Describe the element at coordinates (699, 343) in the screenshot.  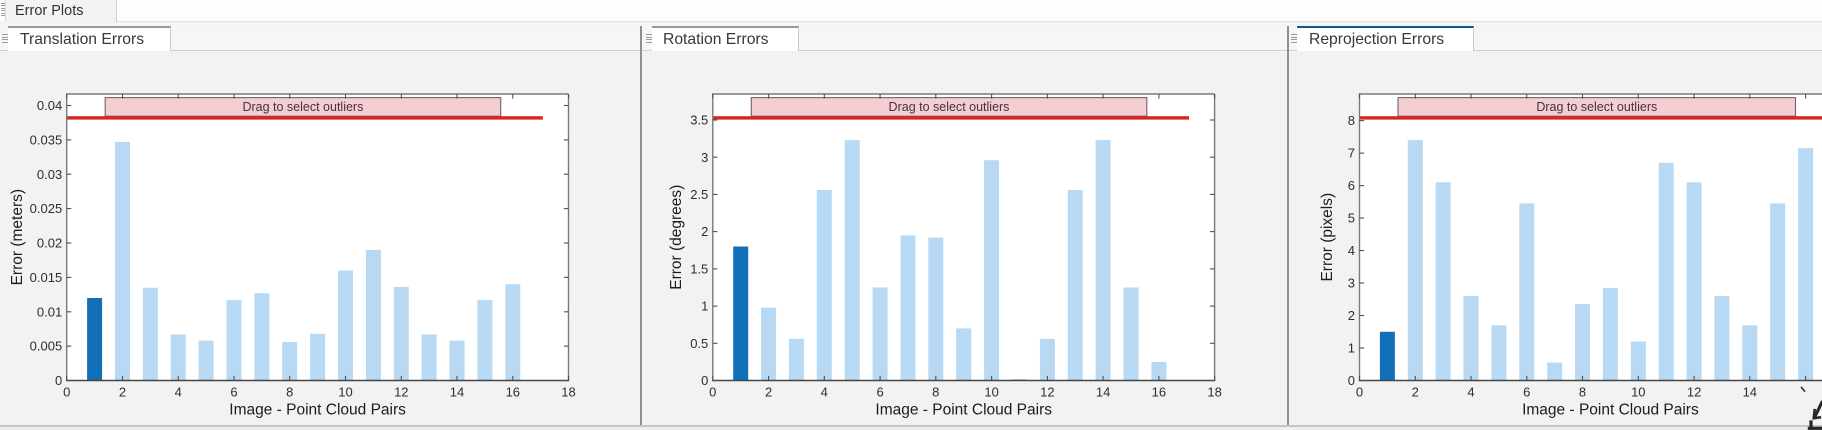
I see `svg-text: 0.5` at that location.